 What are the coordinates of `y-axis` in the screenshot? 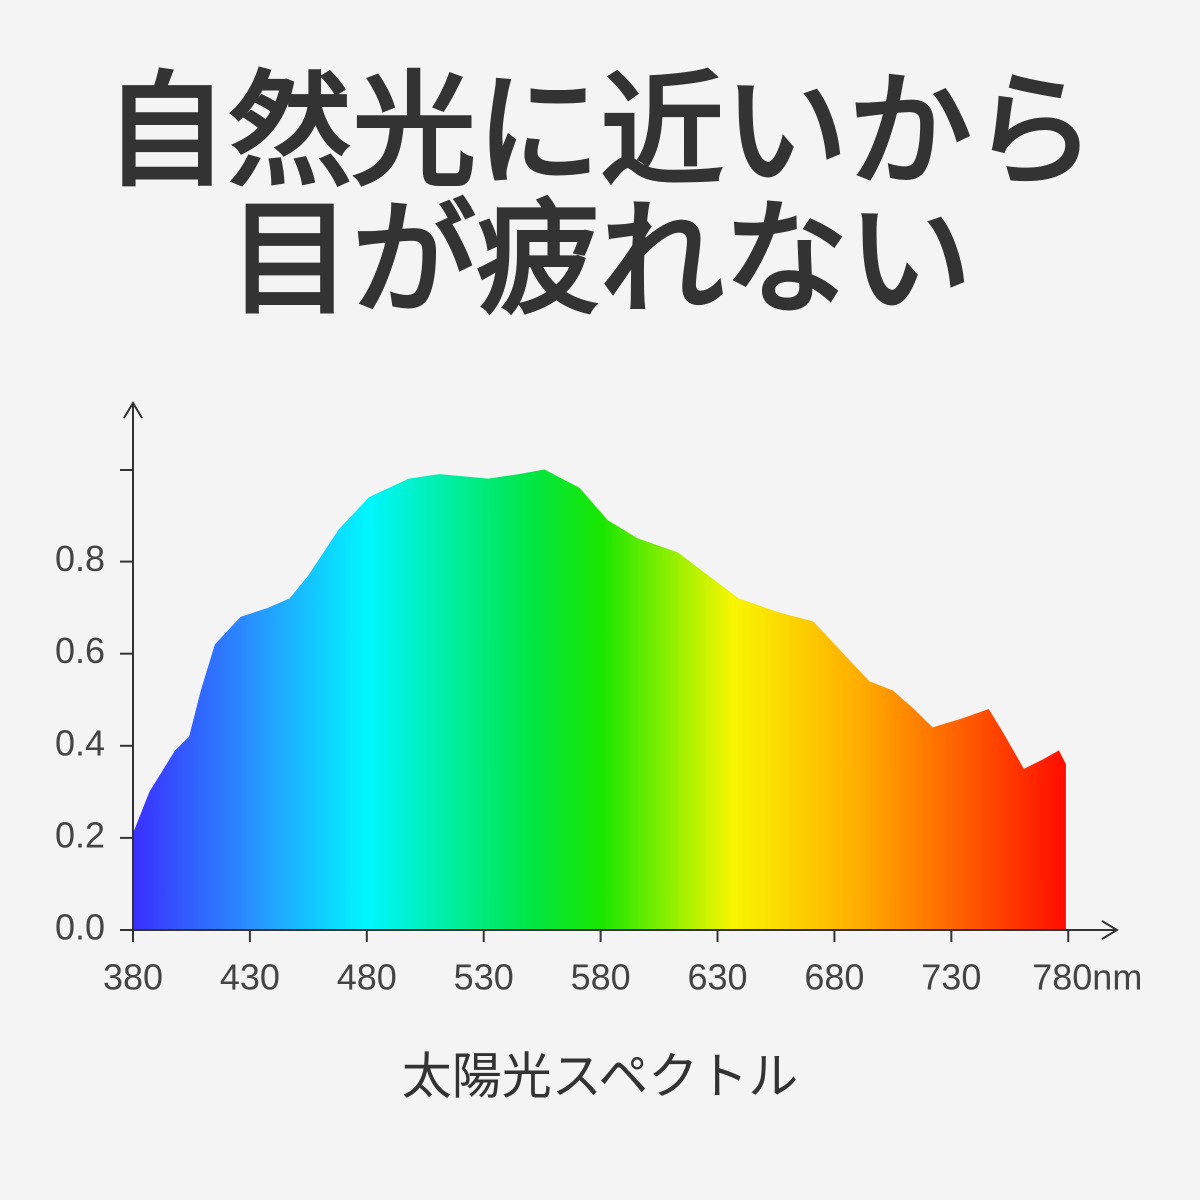 It's located at (133, 665).